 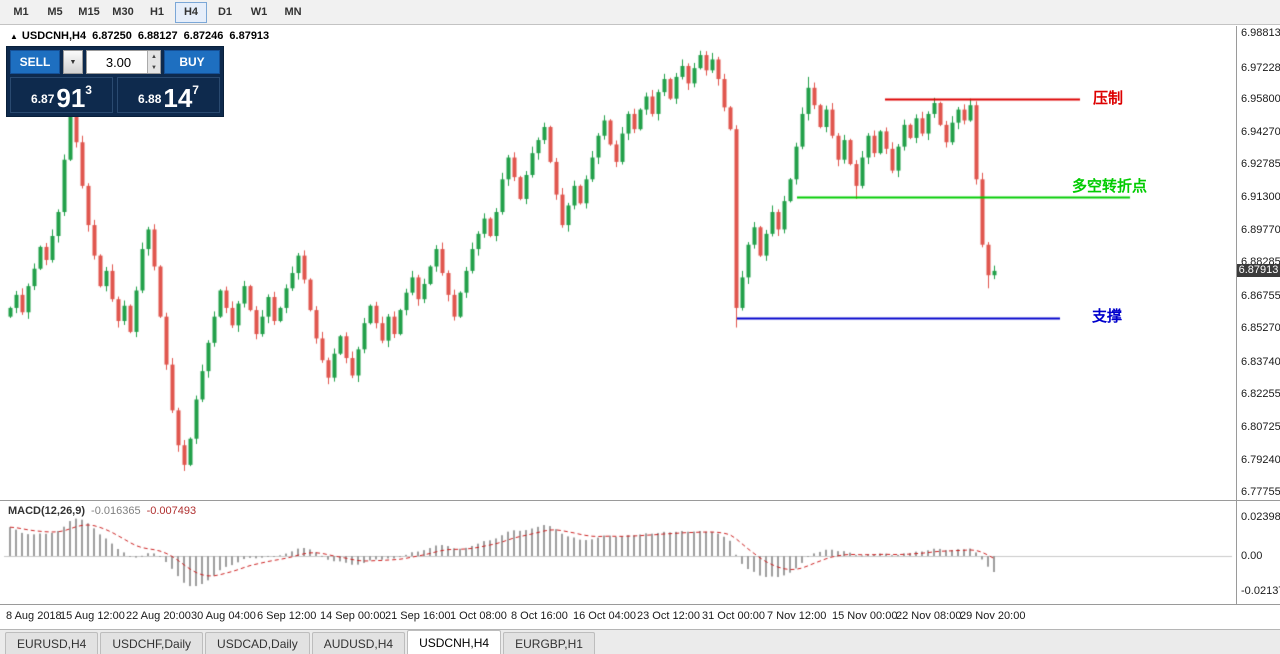 I want to click on chart-tab-audusd-h4: AUDUSD,H4, so click(x=358, y=643).